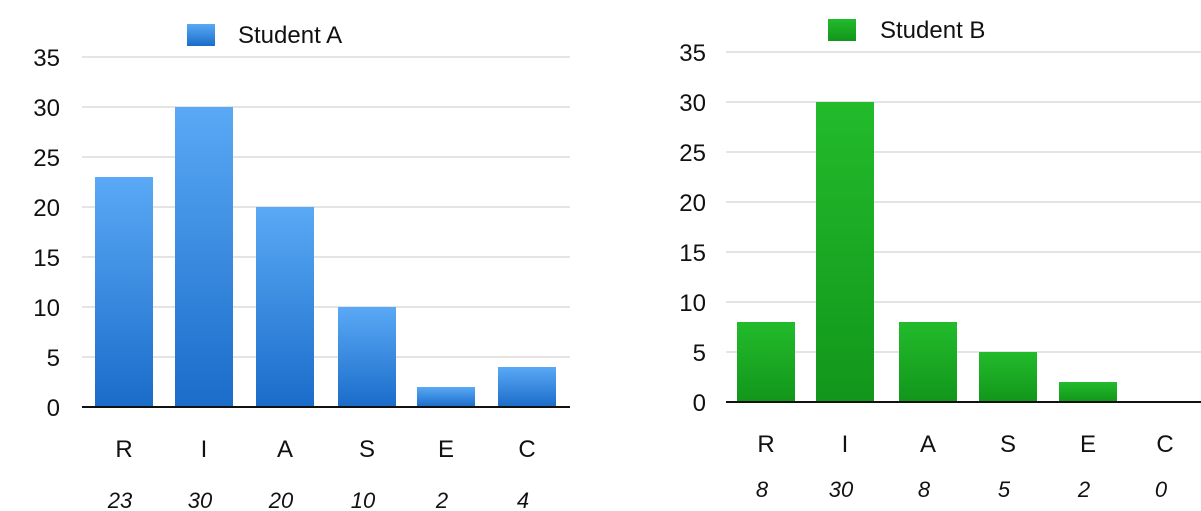  Describe the element at coordinates (1004, 489) in the screenshot. I see `value-label: 5` at that location.